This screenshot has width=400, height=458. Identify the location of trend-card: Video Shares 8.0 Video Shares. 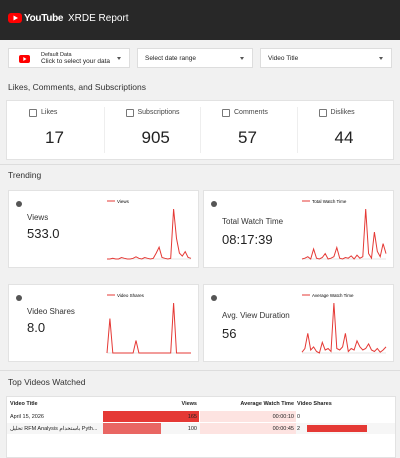
(103, 323).